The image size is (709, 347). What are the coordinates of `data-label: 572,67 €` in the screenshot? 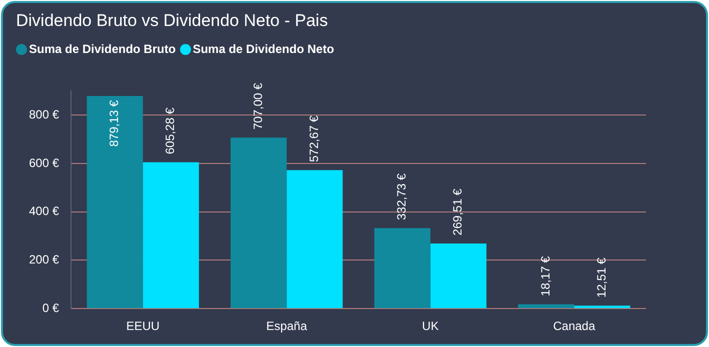 It's located at (313, 138).